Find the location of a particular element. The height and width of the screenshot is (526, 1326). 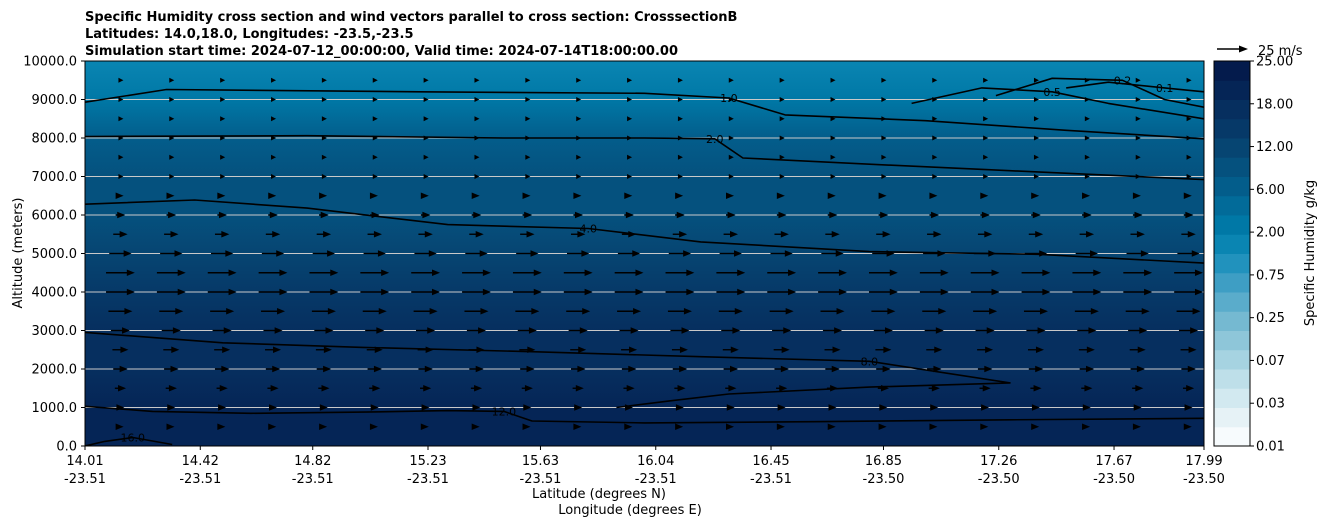

y-tick-label: 4000.0 is located at coordinates (55, 293).